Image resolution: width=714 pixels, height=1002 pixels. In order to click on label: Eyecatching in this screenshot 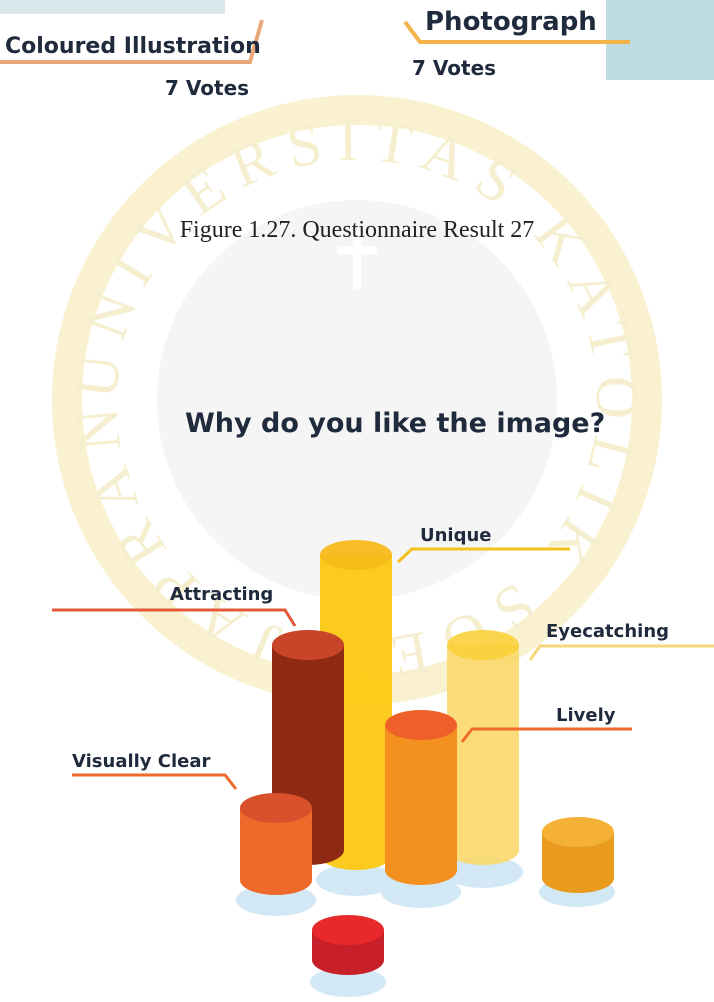, I will do `click(607, 631)`.